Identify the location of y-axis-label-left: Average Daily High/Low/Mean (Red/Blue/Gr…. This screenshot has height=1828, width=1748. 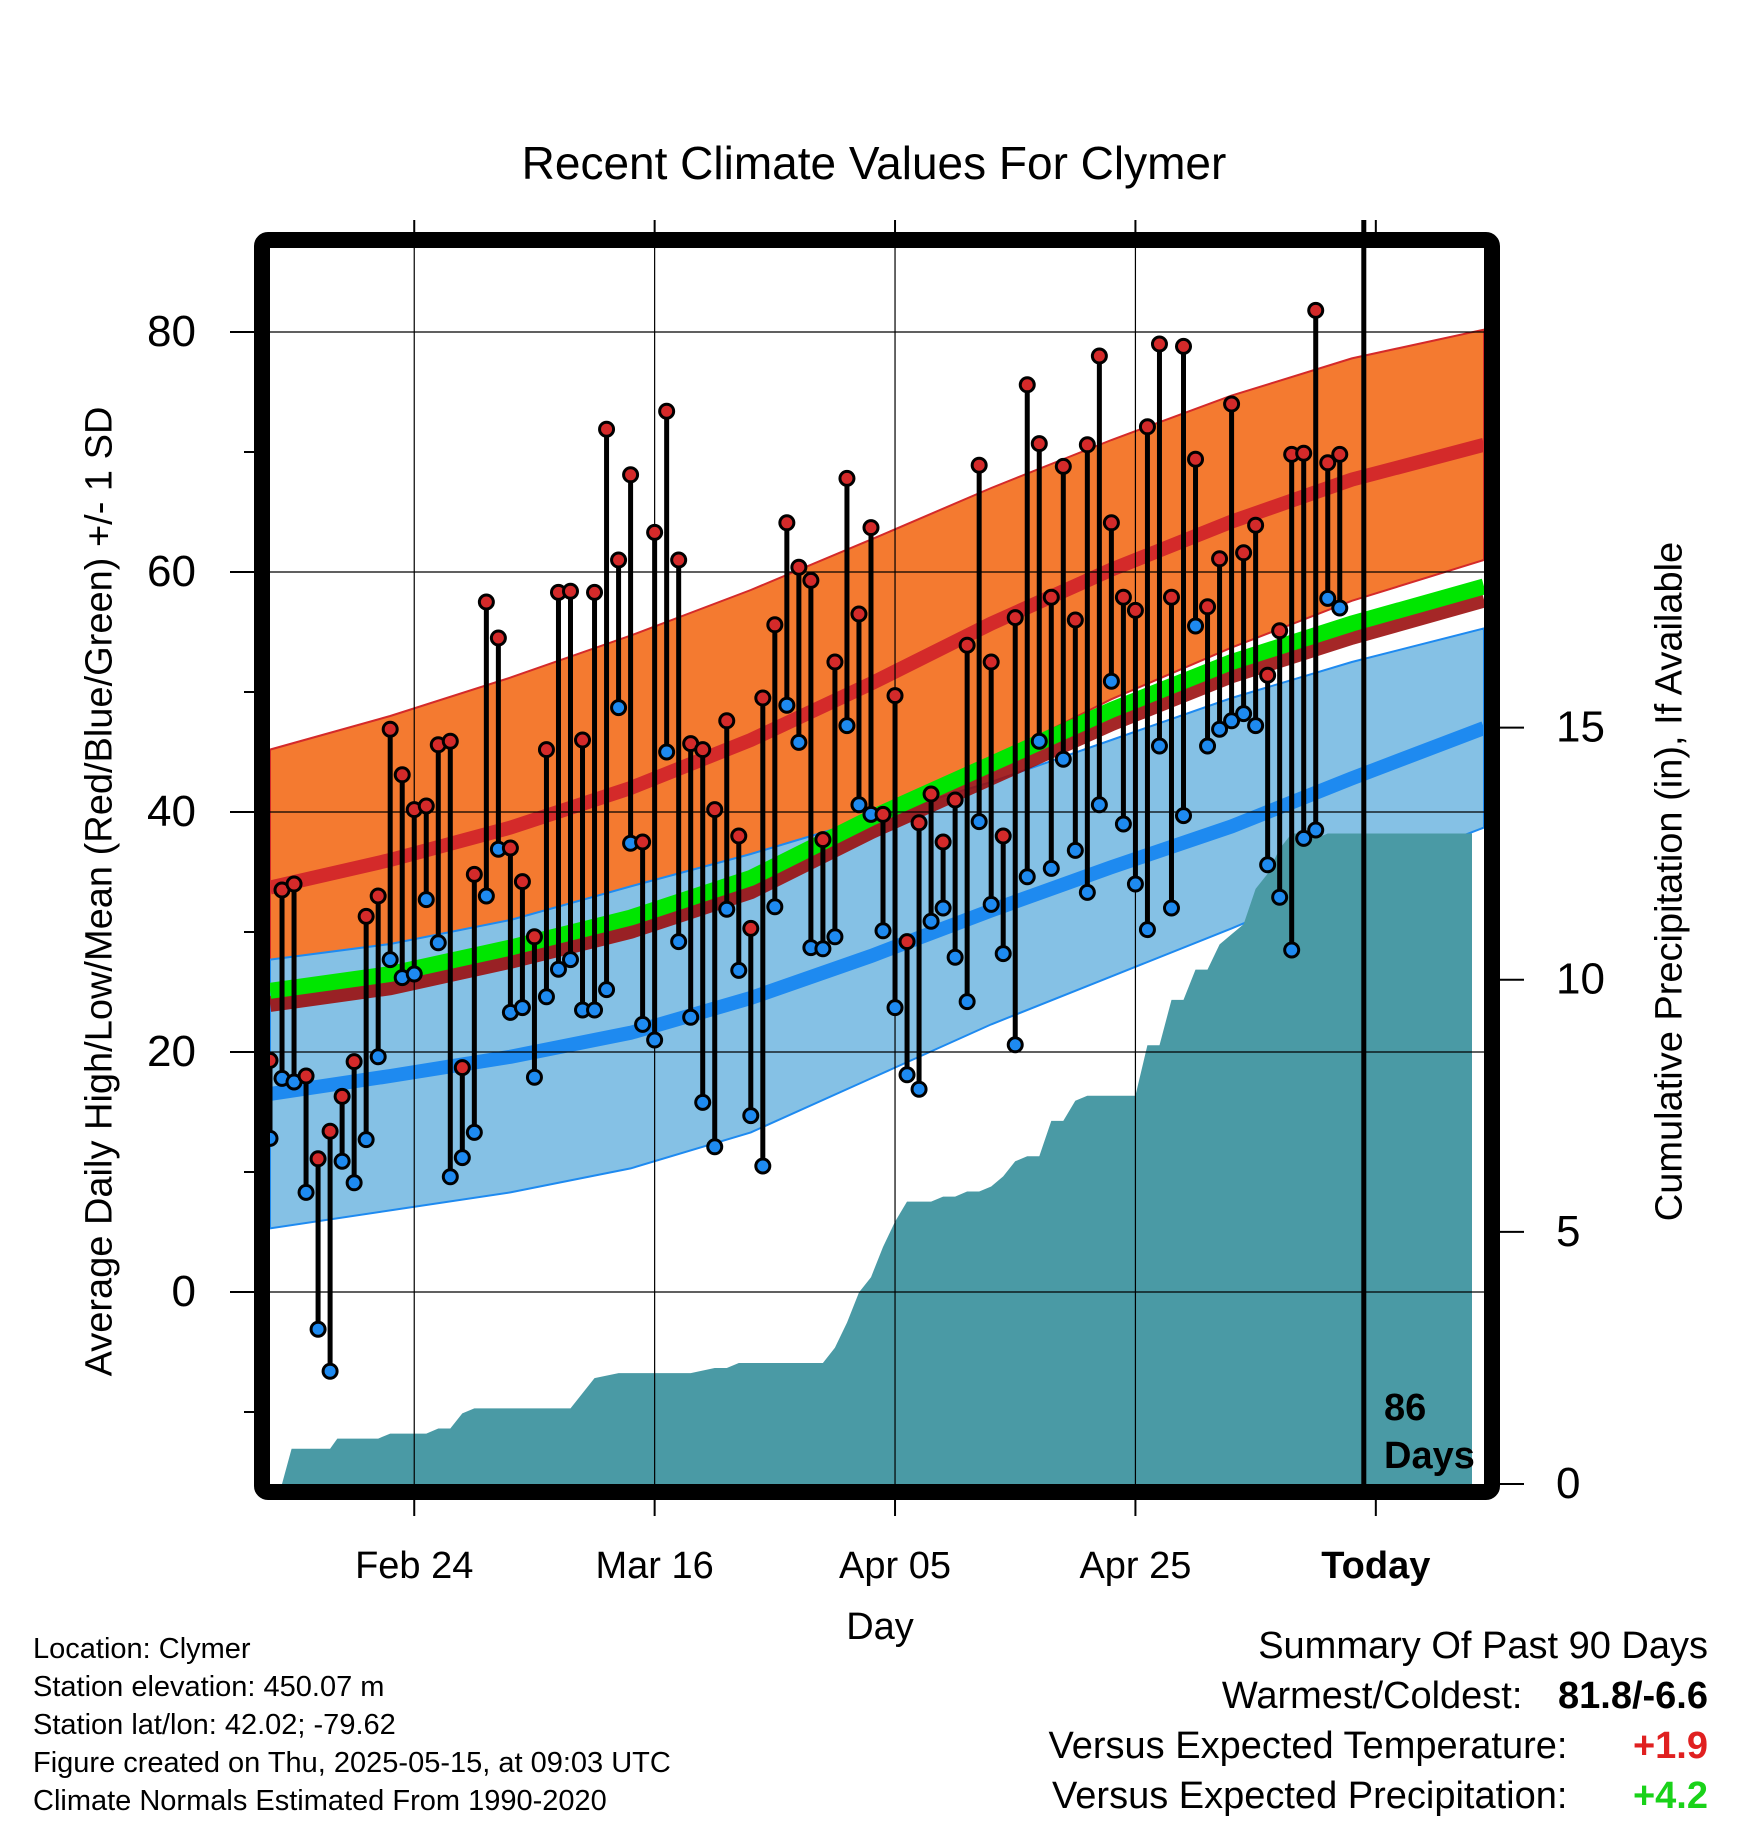
(99, 891).